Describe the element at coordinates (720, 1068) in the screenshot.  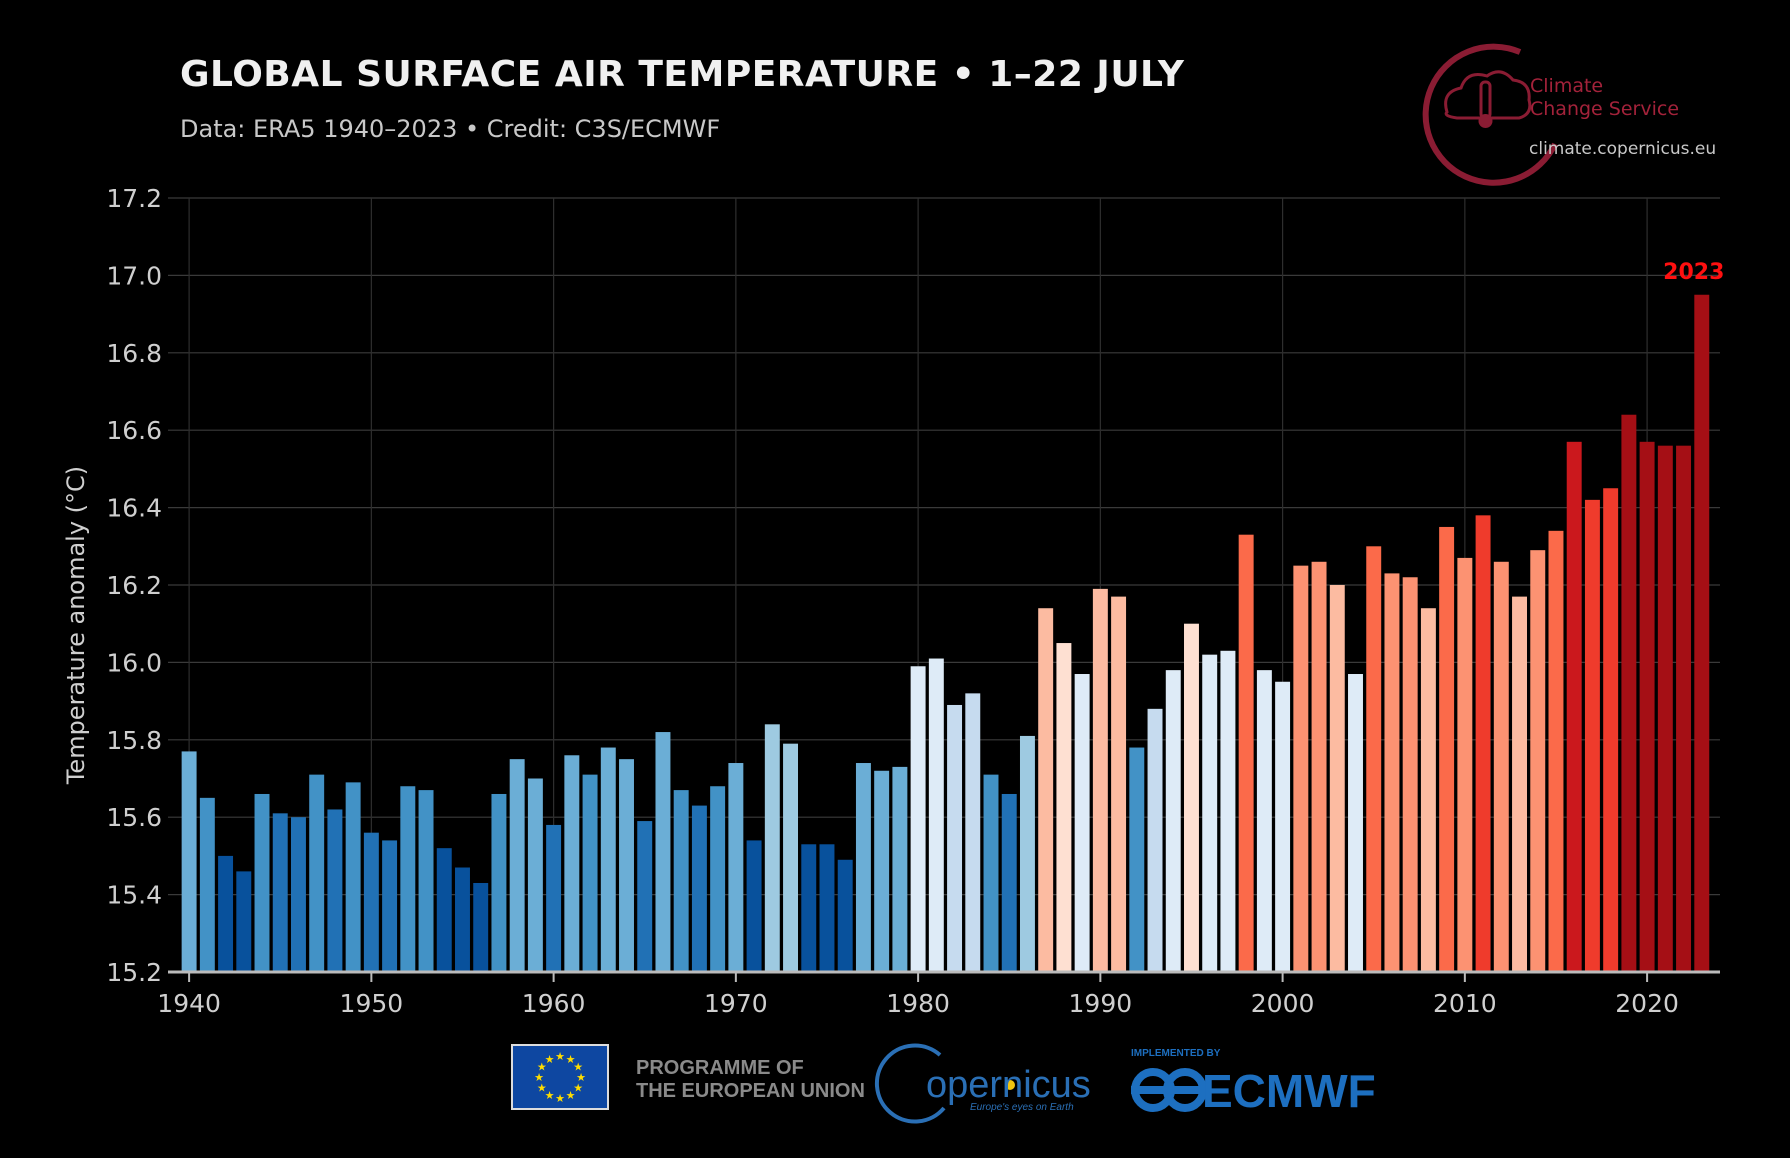
I see `eu-text-line1: PROGRAMME OF` at that location.